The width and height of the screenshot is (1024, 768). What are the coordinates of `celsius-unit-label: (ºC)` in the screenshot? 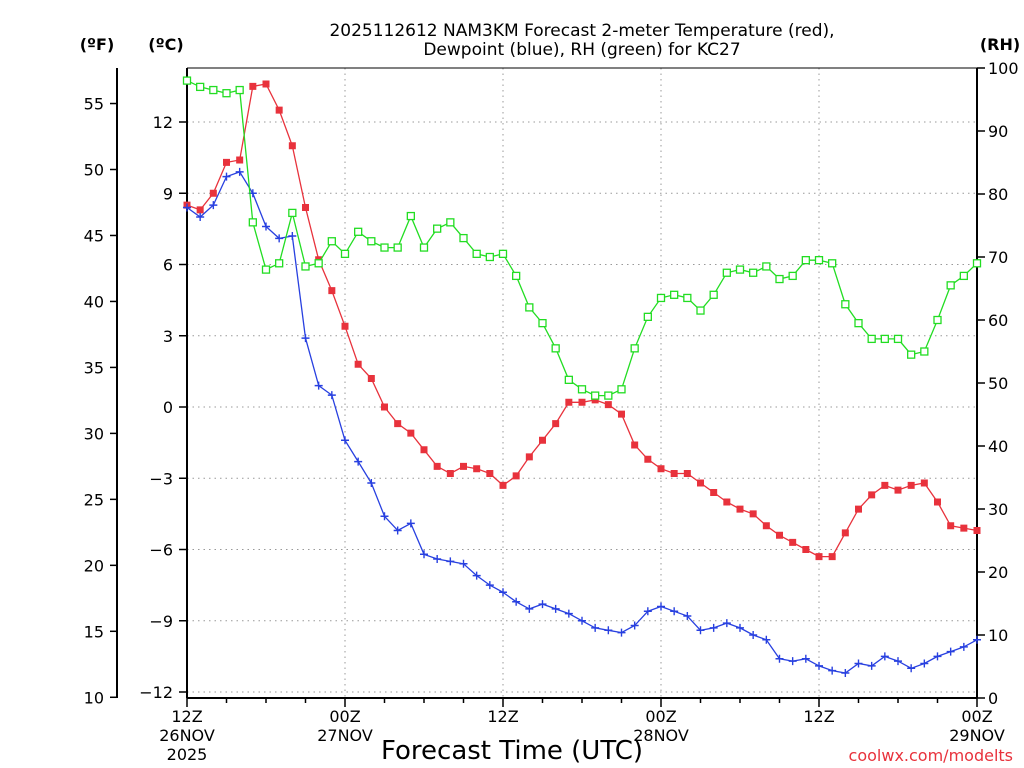 It's located at (165, 44).